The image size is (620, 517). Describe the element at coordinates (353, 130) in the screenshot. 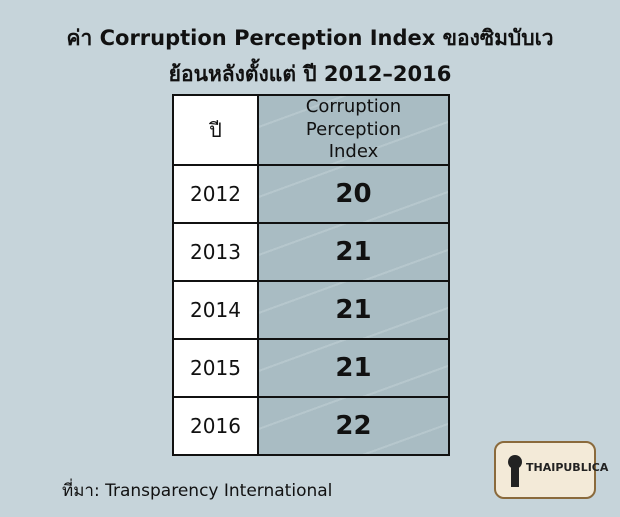

I see `column-header: Corruption Perception Index` at that location.